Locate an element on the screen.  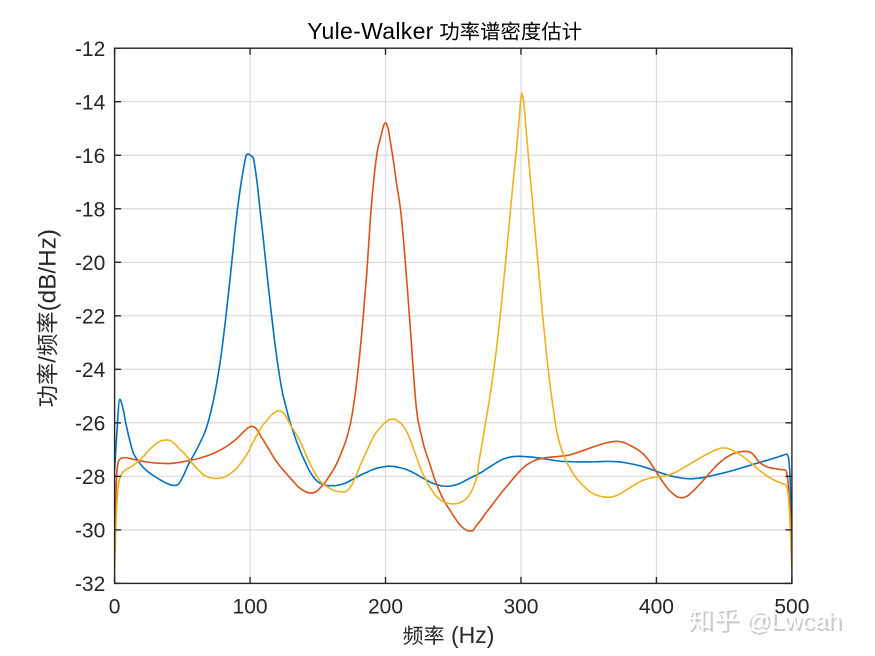
y-tick-label: -28 is located at coordinates (90, 477).